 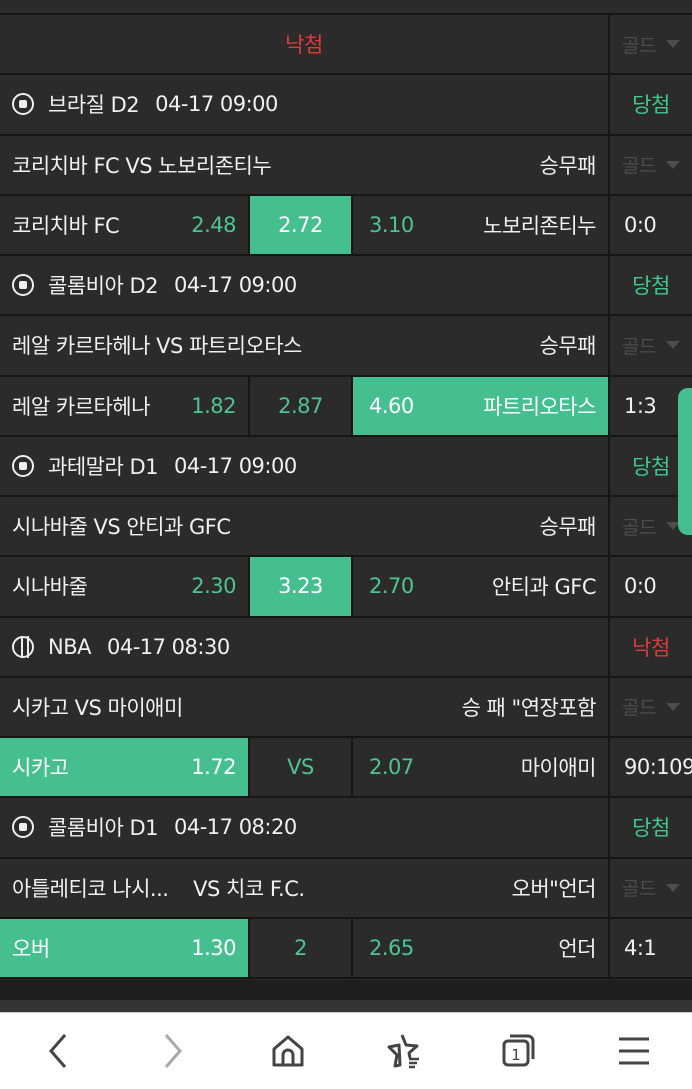 I want to click on odds-row: 코리치바 FC 2.48 2.72 3.10 노보리존티누 0:0, so click(x=346, y=225).